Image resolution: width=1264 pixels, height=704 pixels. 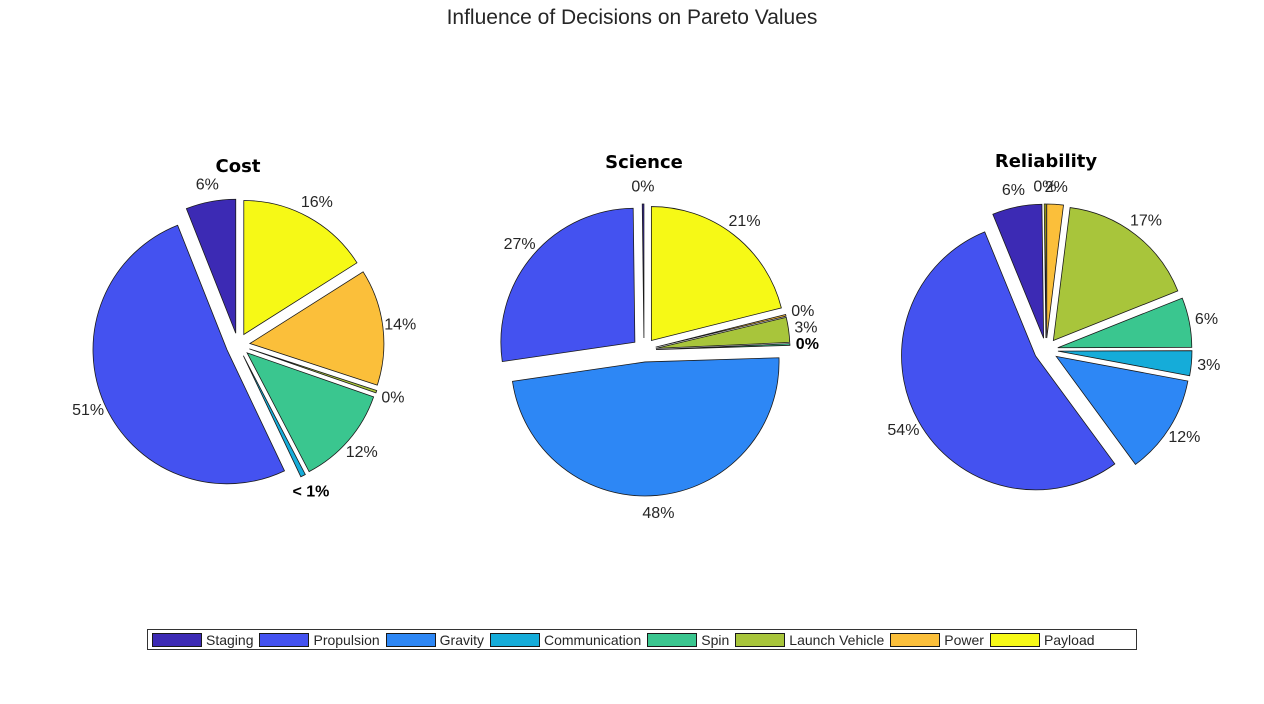 What do you see at coordinates (715, 639) in the screenshot?
I see `legend-label: Spin` at bounding box center [715, 639].